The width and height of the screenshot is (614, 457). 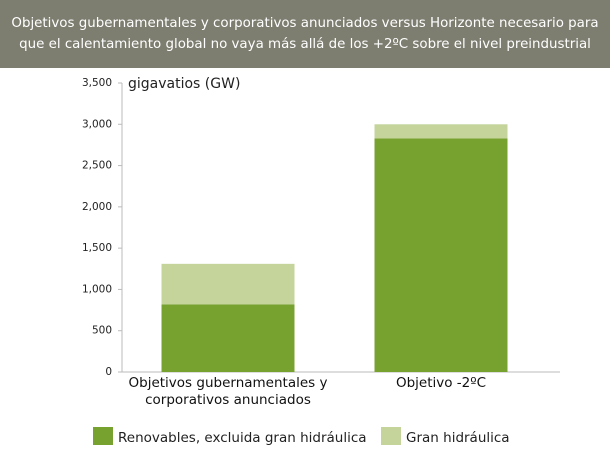 What do you see at coordinates (97, 207) in the screenshot?
I see `y-tick-label: 2,000` at bounding box center [97, 207].